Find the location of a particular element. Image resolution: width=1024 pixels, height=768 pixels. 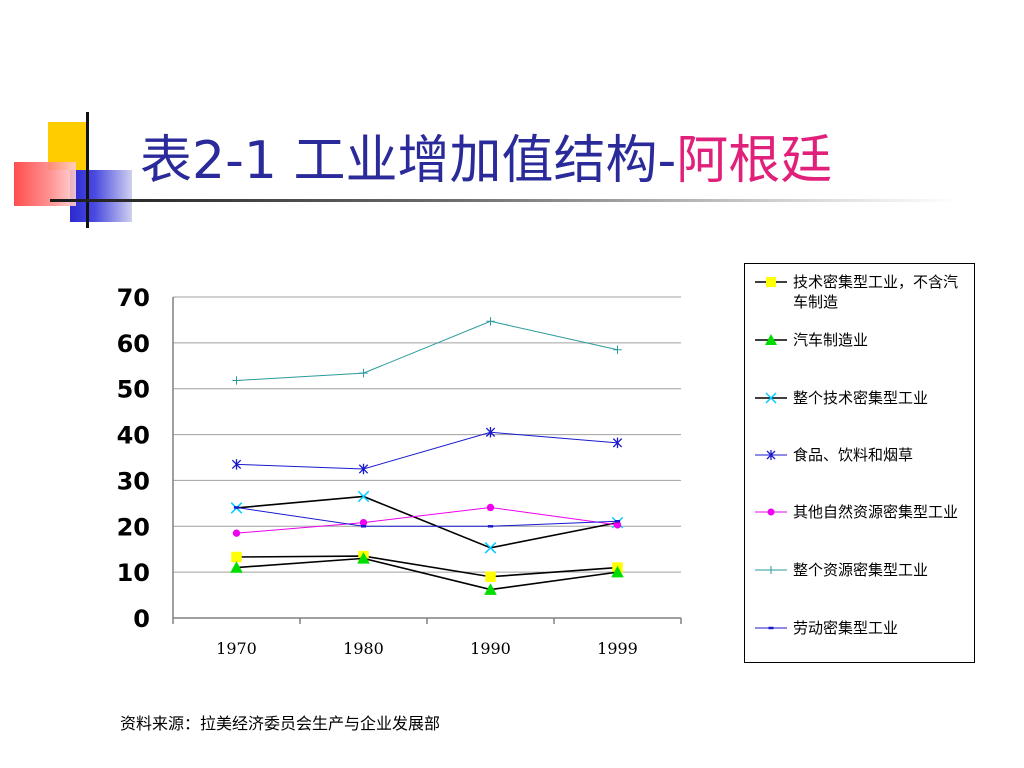

deco-blue-square is located at coordinates (101, 196).